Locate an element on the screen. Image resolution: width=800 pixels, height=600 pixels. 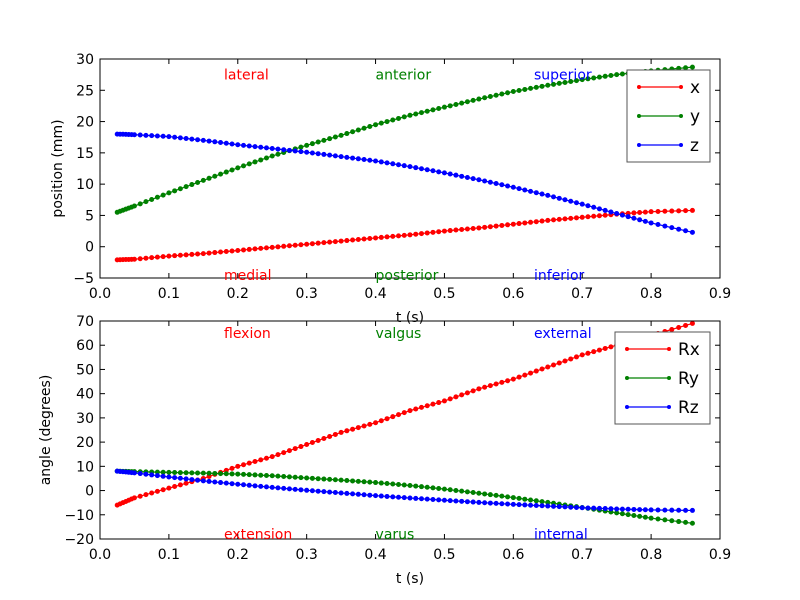
angle-legend-label-Rz: Rz is located at coordinates (688, 408).